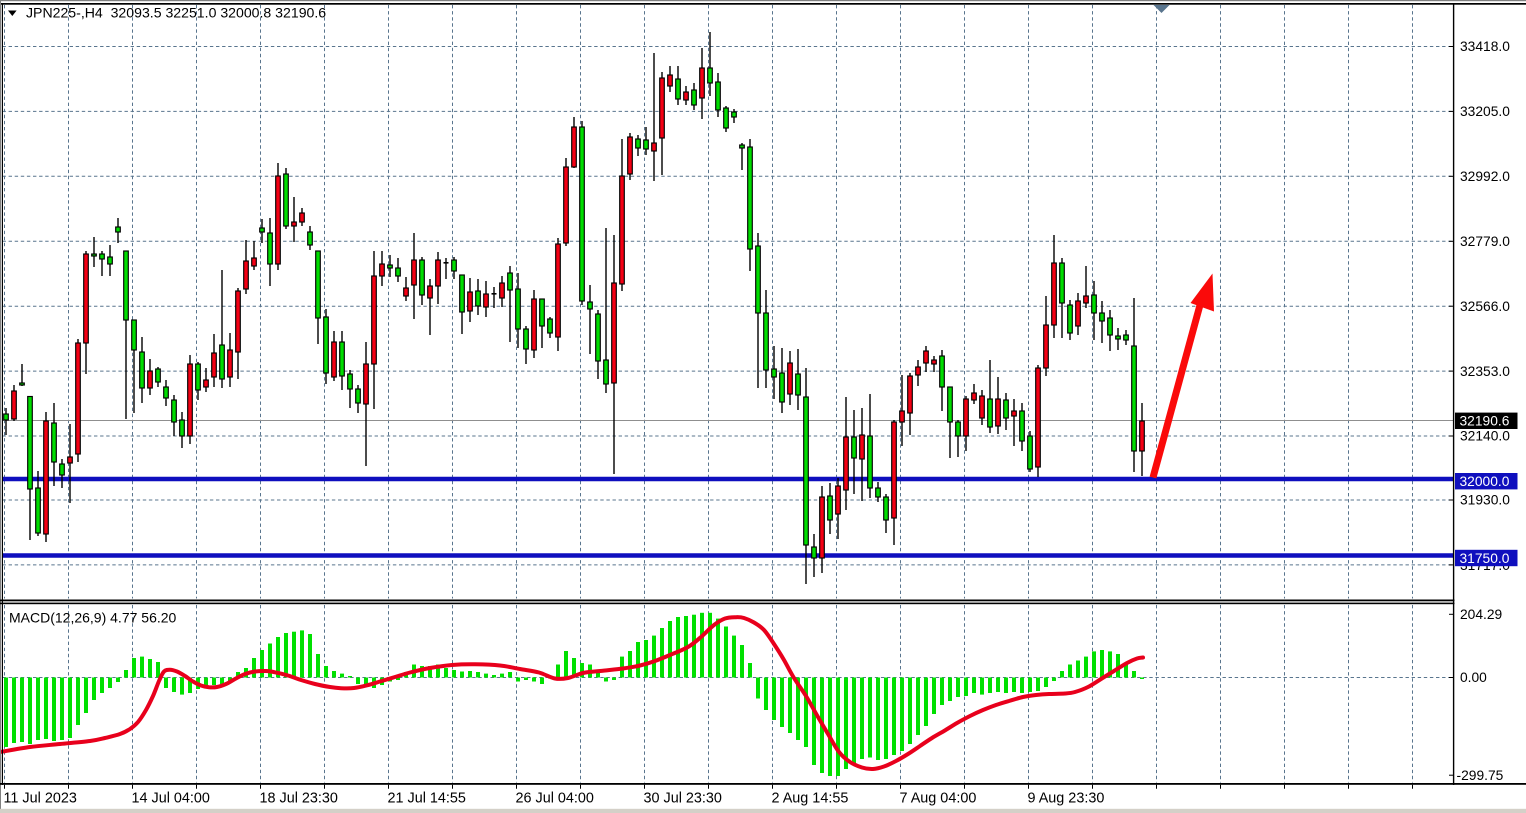  I want to click on svg-text: 11 Jul 2023, so click(40, 799).